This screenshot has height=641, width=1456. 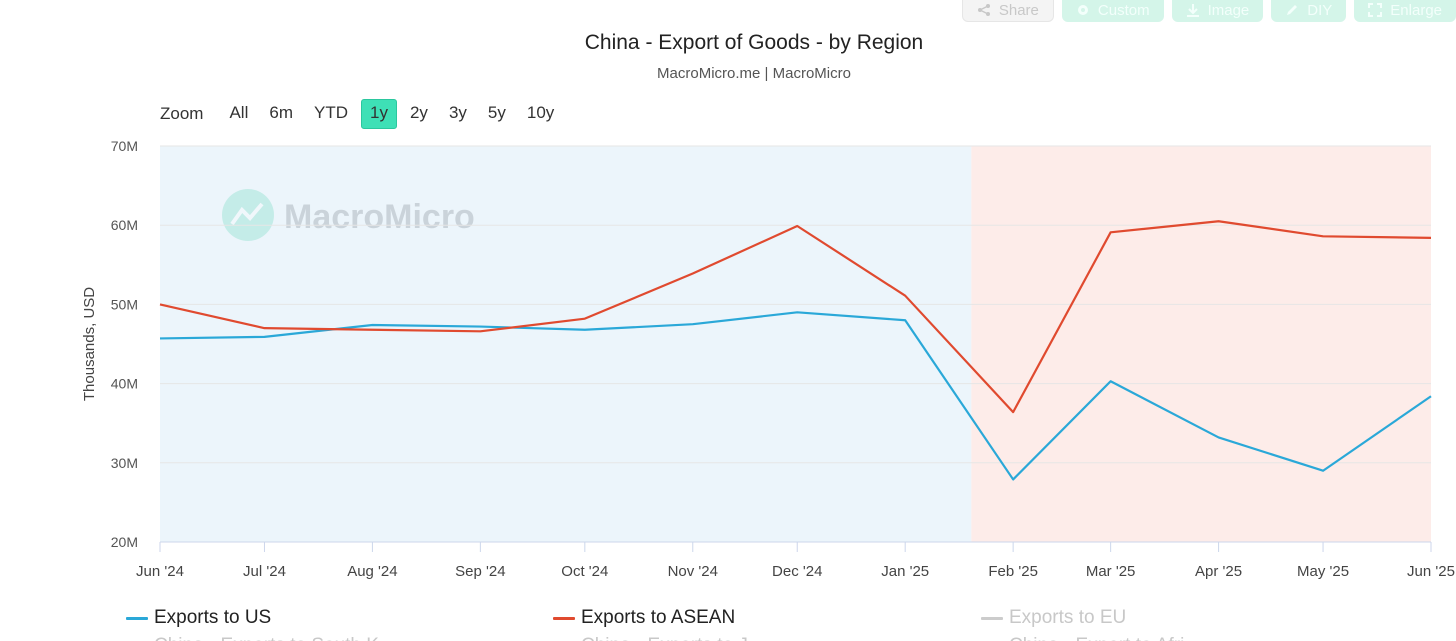 I want to click on toolbar-button-label: Share, so click(x=1018, y=10).